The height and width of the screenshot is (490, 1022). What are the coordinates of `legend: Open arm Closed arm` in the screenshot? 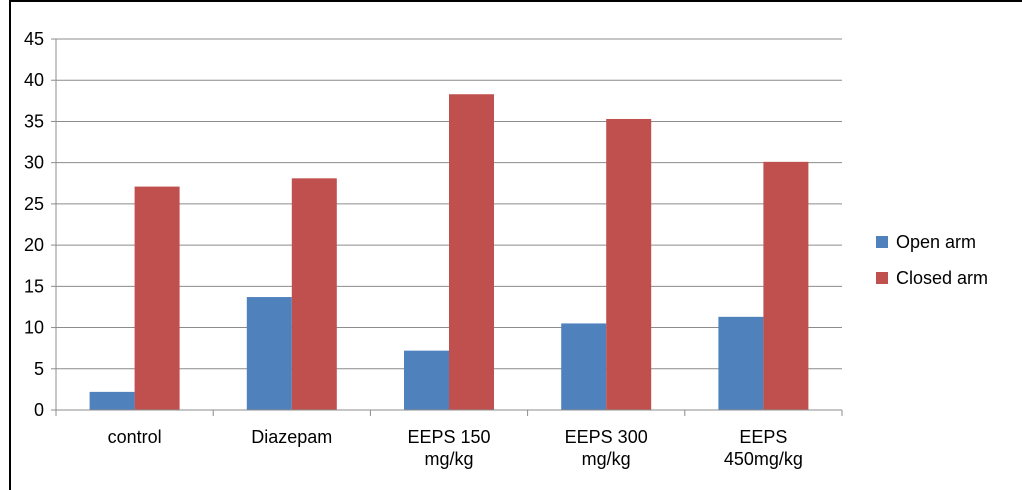 It's located at (932, 260).